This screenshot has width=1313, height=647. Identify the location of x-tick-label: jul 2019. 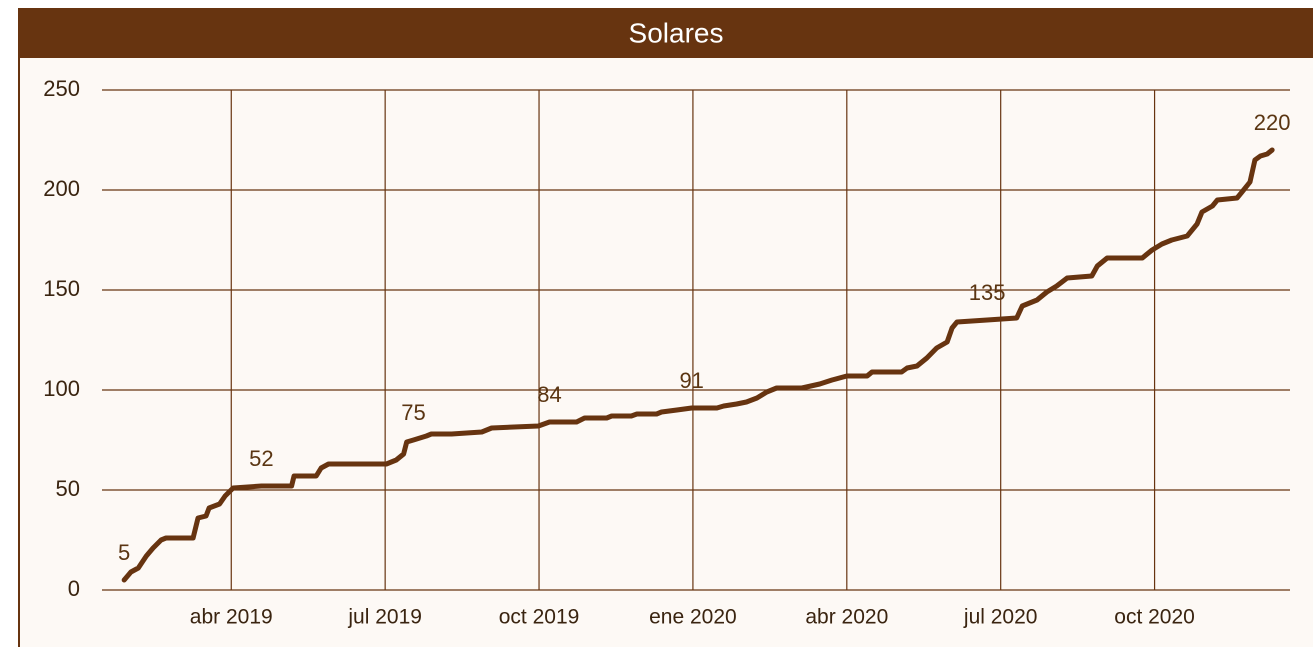
(384, 617).